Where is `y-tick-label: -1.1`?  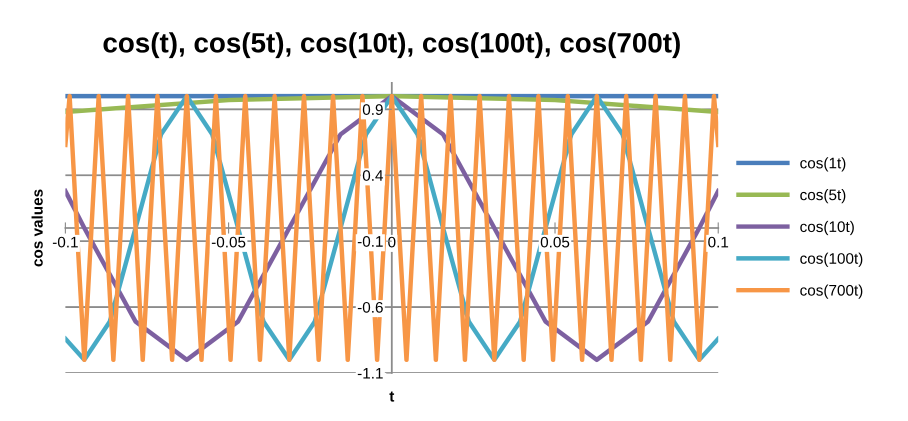
y-tick-label: -1.1 is located at coordinates (370, 373).